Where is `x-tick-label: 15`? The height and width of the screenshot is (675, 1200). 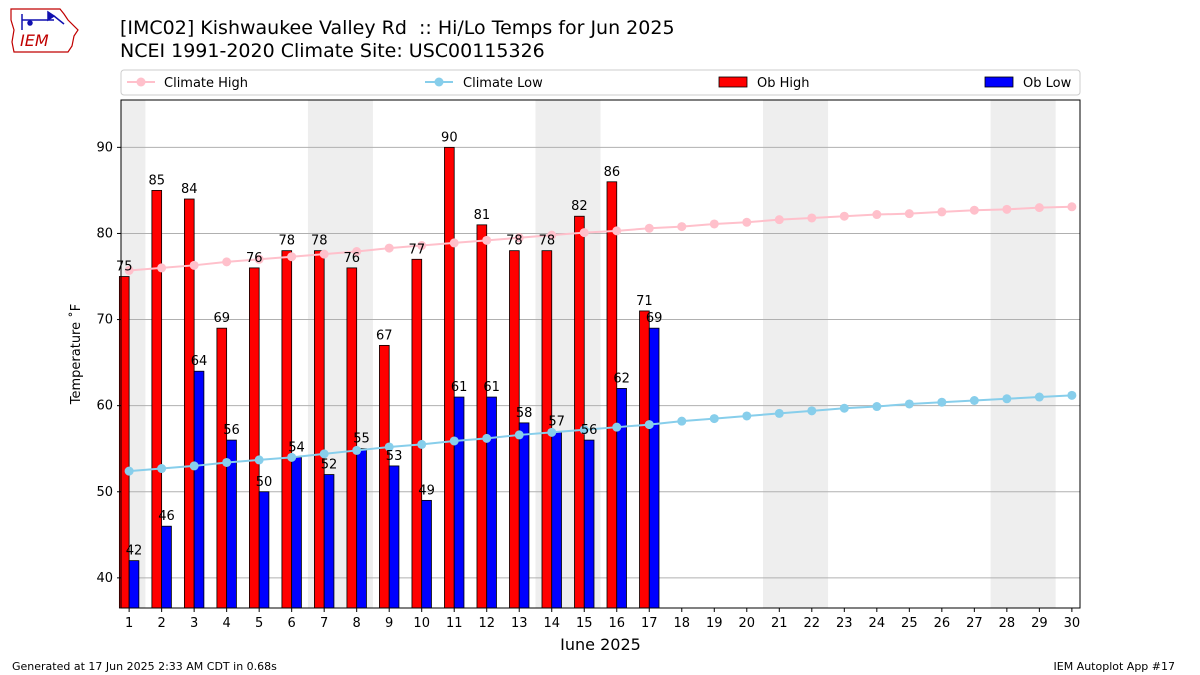
x-tick-label: 15 is located at coordinates (584, 623).